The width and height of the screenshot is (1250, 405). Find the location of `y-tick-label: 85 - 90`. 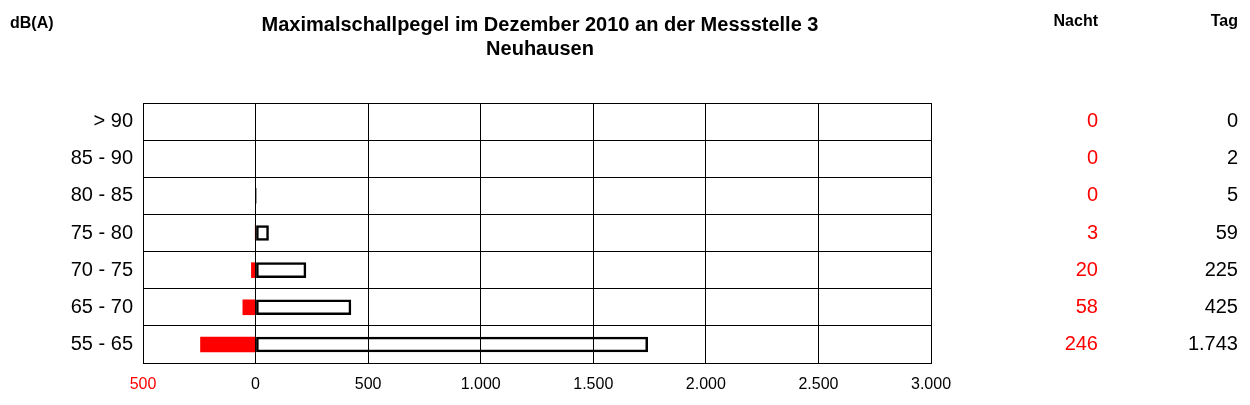

y-tick-label: 85 - 90 is located at coordinates (101, 157).